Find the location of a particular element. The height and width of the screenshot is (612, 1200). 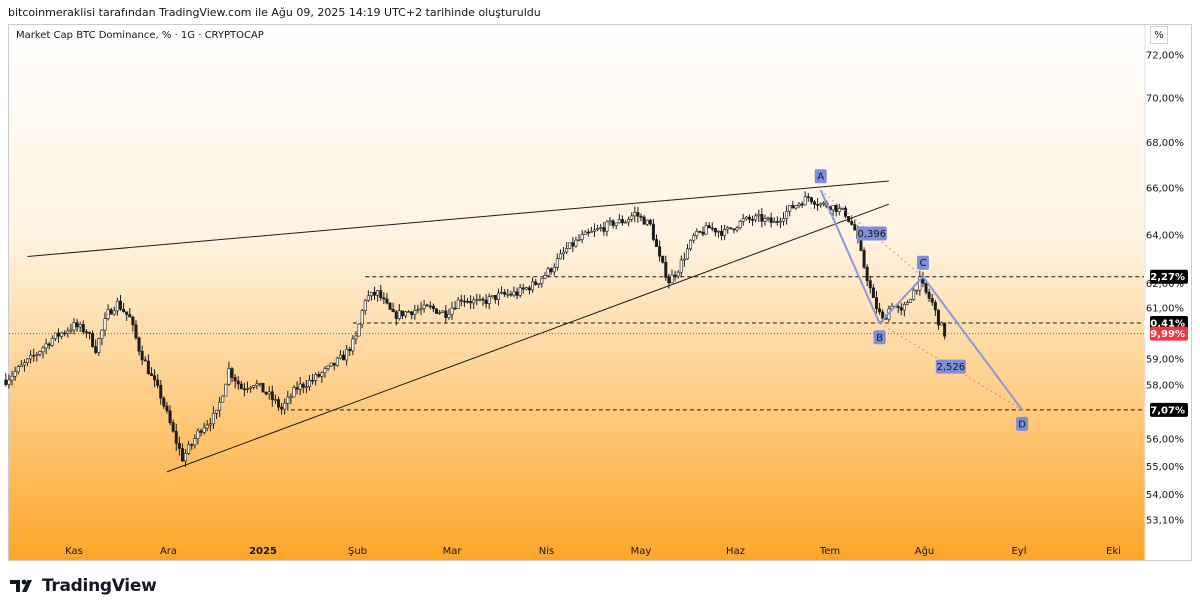

abcd-point-label-bg is located at coordinates (820, 176).